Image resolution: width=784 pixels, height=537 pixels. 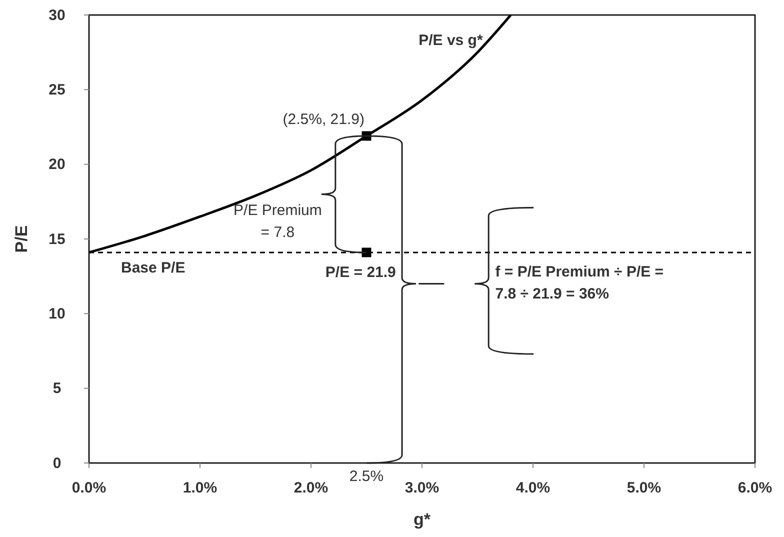 What do you see at coordinates (533, 488) in the screenshot?
I see `x-tick-label: 4.0%` at bounding box center [533, 488].